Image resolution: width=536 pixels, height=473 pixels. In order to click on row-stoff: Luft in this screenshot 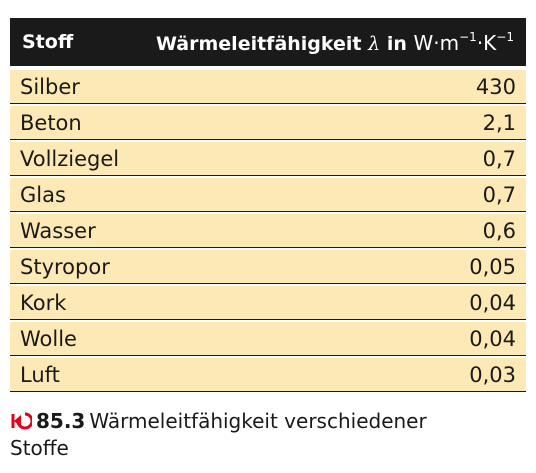, I will do `click(40, 374)`.